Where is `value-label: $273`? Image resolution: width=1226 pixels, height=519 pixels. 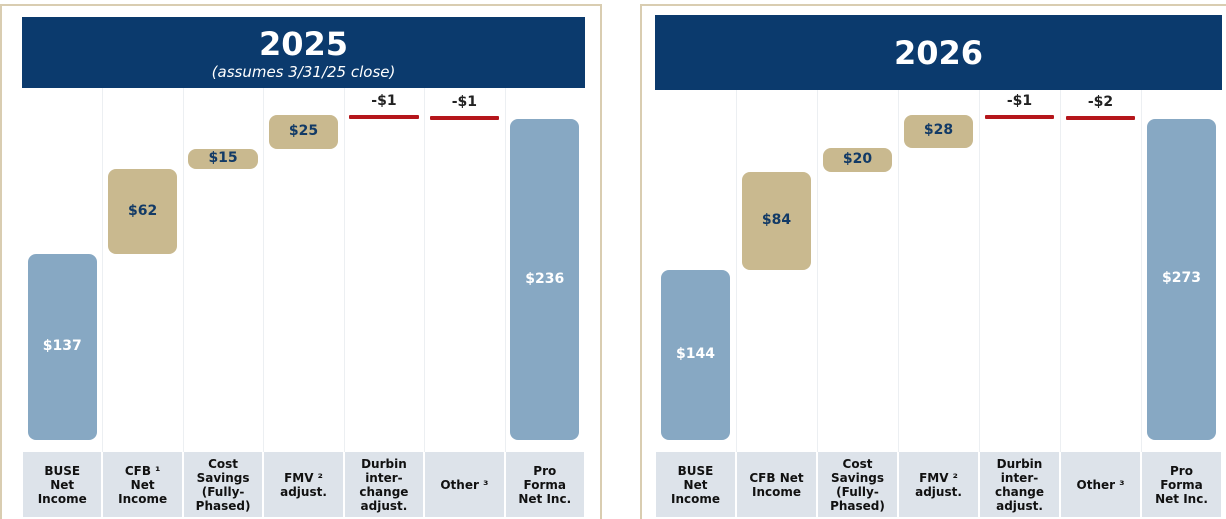 value-label: $273 is located at coordinates (1181, 278).